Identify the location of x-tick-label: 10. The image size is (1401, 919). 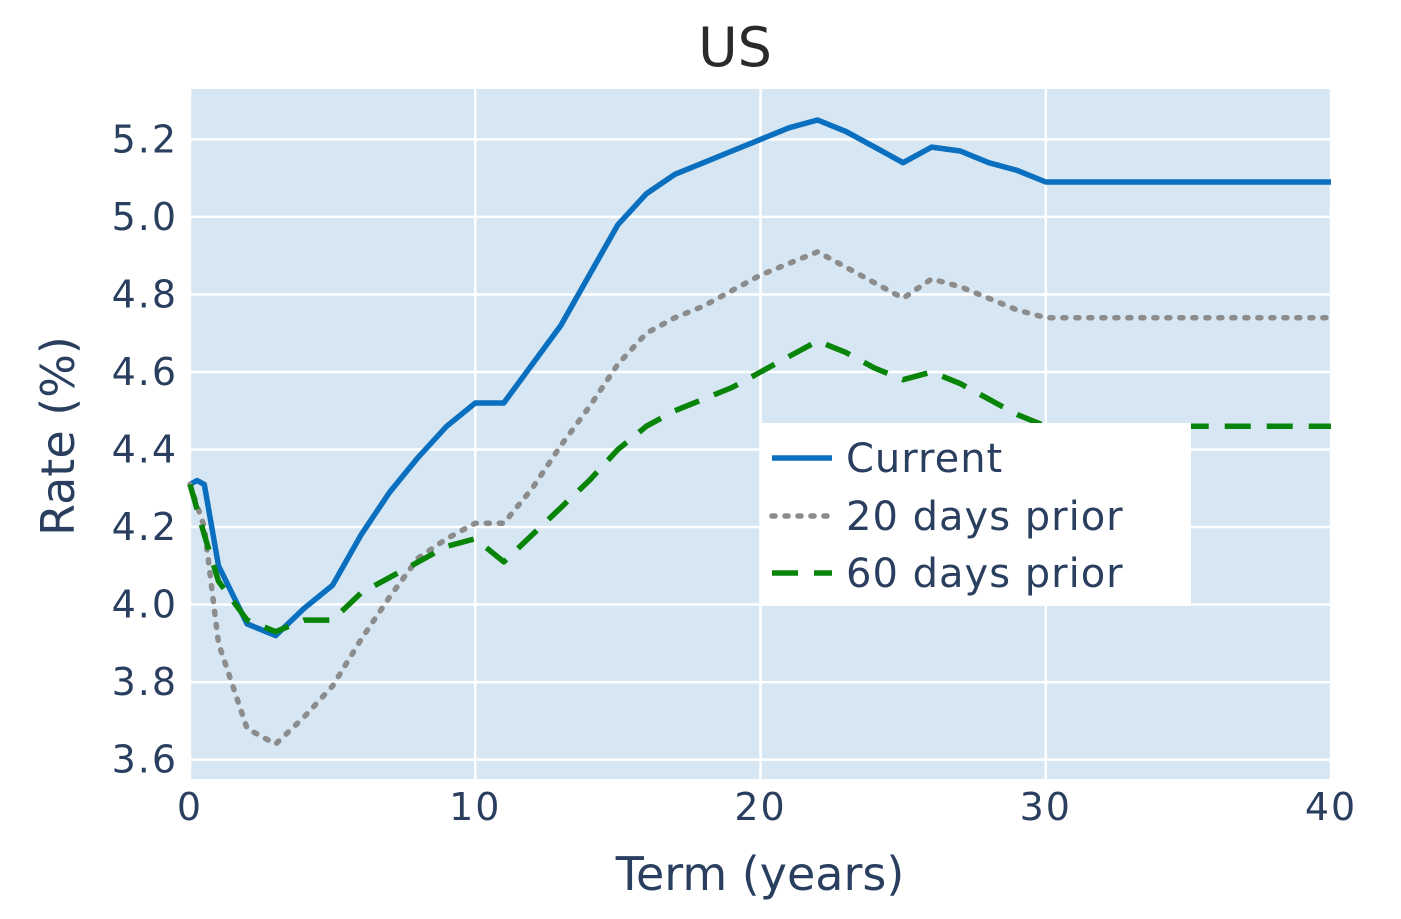
(475, 807).